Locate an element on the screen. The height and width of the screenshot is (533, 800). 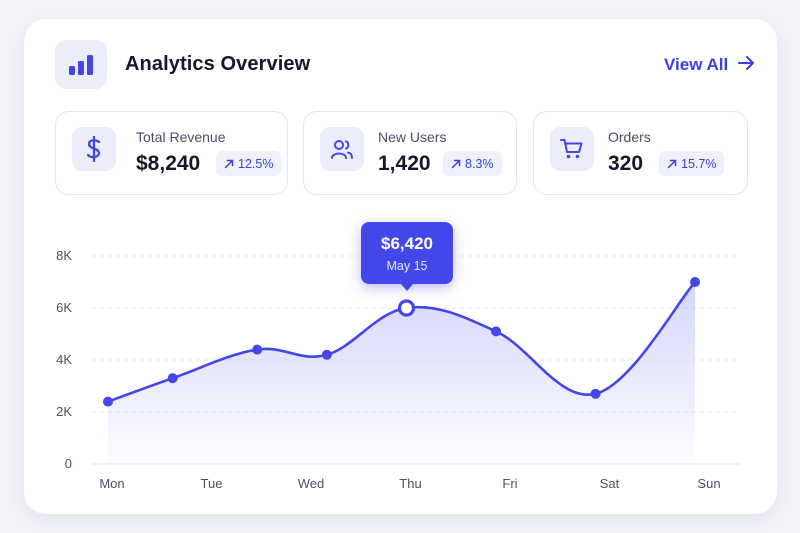
change-value: 12.5% is located at coordinates (256, 163).